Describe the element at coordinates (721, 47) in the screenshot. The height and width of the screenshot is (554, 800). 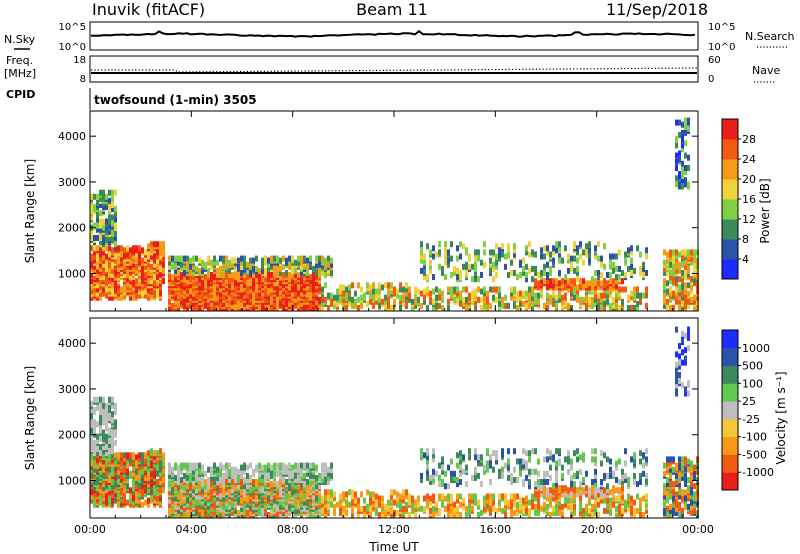
I see `nsearch-tick-bottom: 10^0` at that location.